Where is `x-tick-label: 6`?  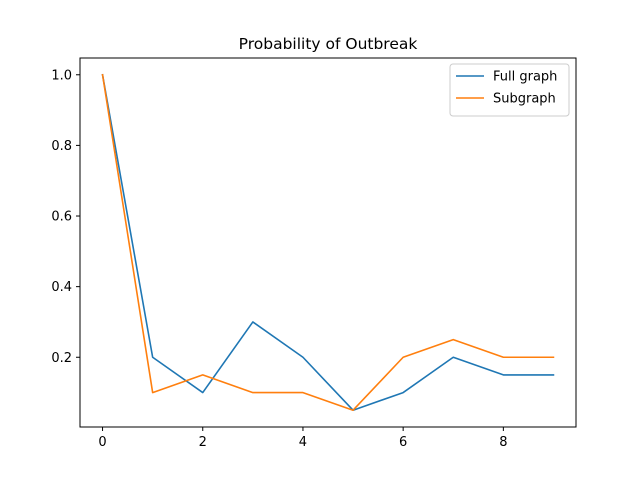
x-tick-label: 6 is located at coordinates (403, 442).